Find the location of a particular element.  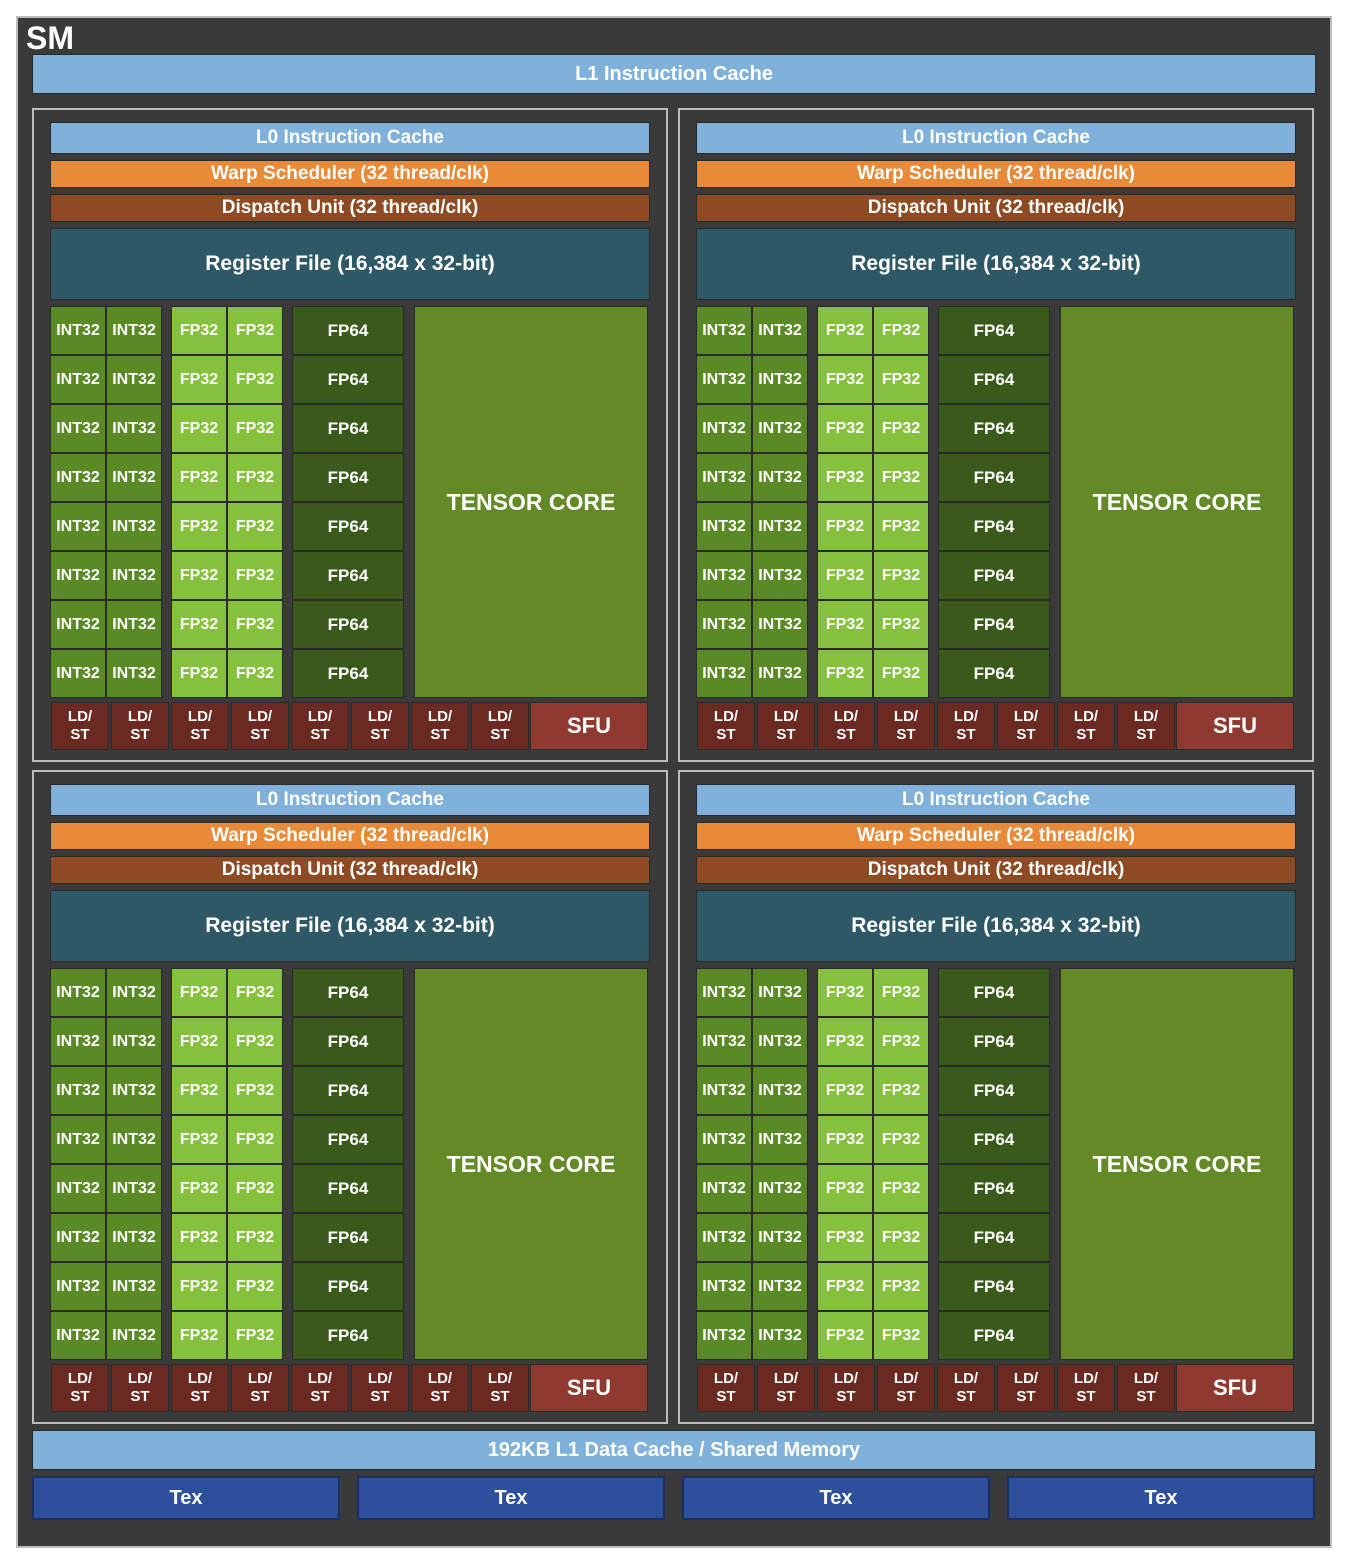

sm-label: SM is located at coordinates (50, 38).